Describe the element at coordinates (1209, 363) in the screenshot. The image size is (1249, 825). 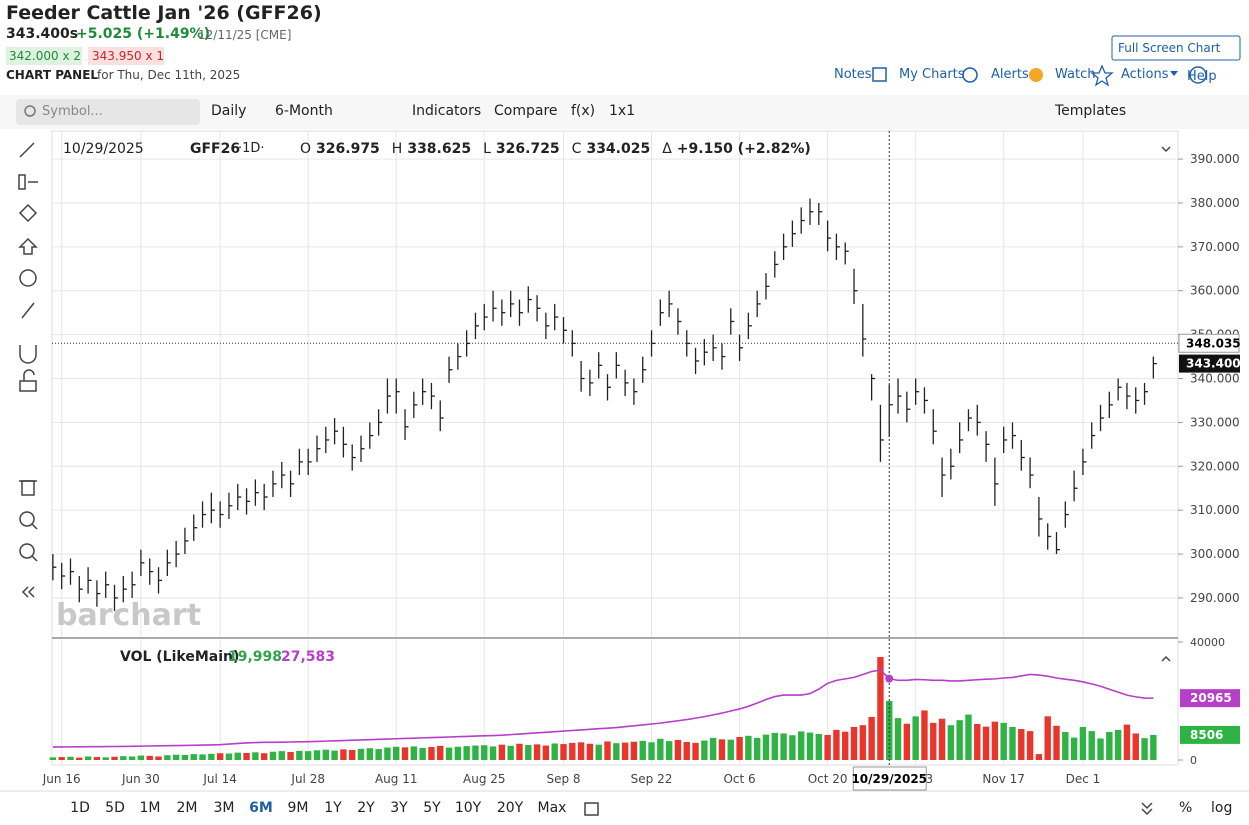
I see `last-price-bg` at that location.